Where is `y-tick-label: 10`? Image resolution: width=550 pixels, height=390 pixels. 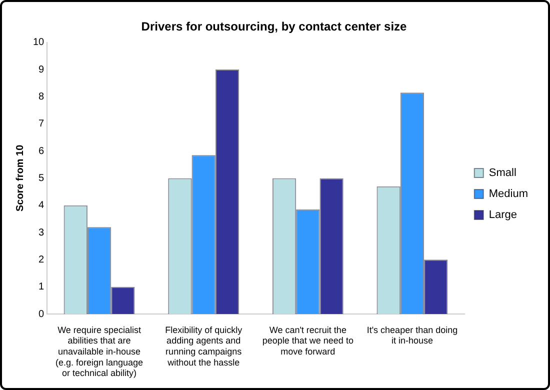
y-tick-label: 10 is located at coordinates (39, 42).